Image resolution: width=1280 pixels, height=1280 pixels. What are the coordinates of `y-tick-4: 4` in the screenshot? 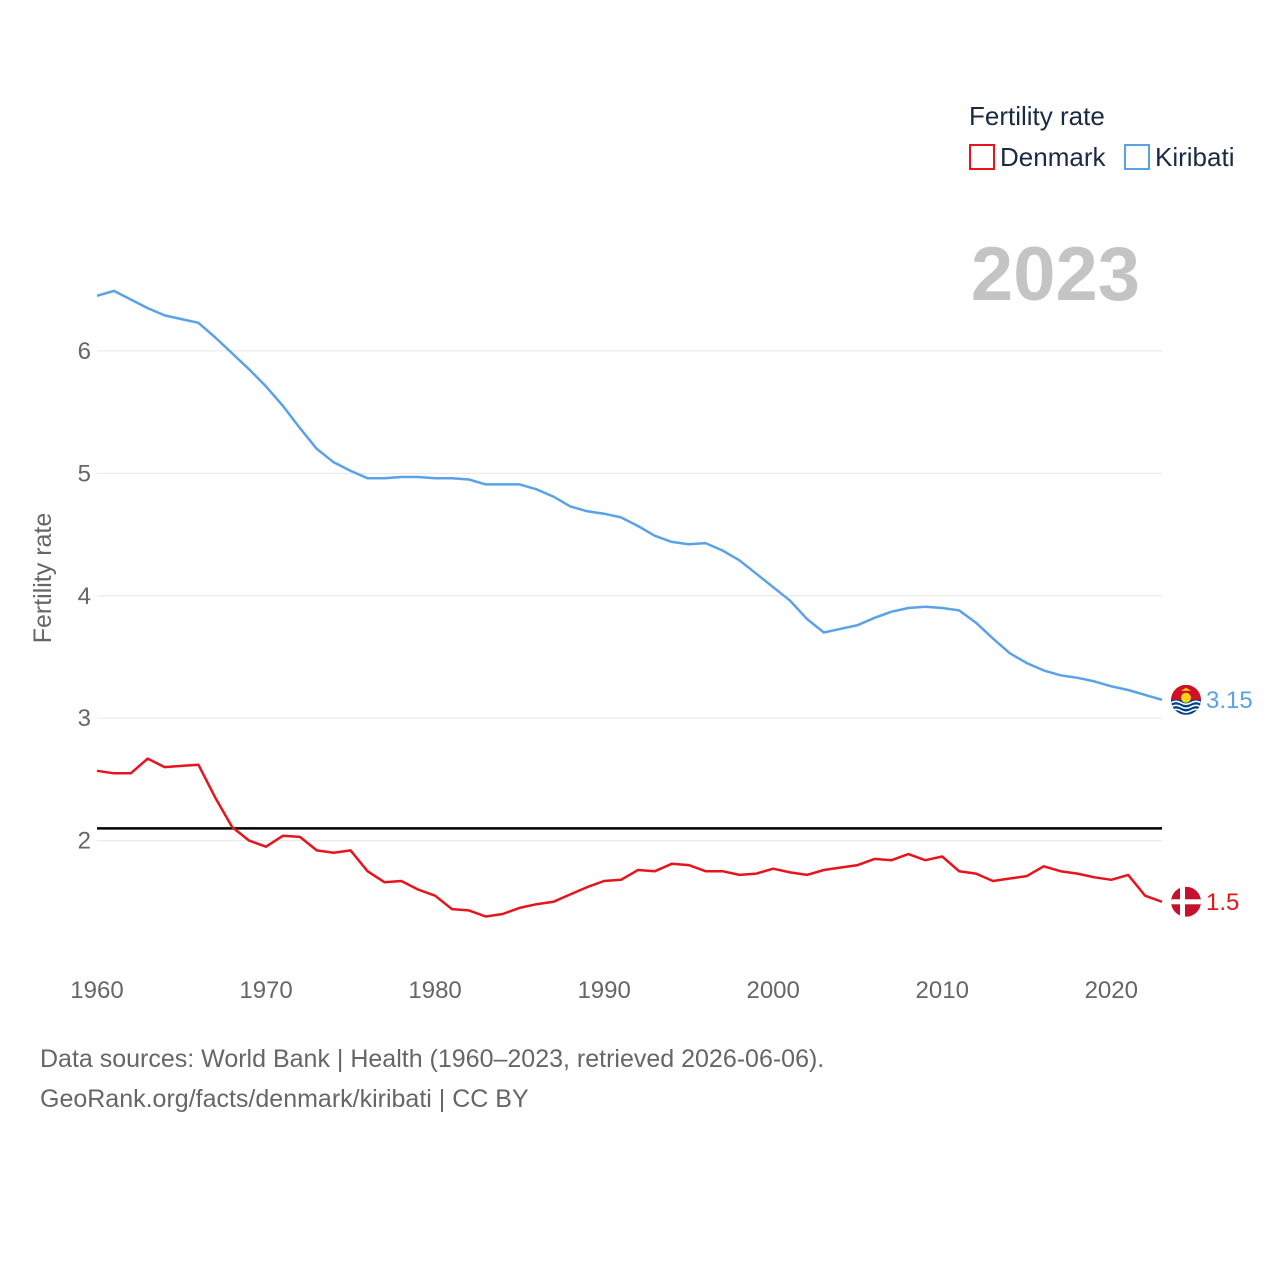 It's located at (84, 596).